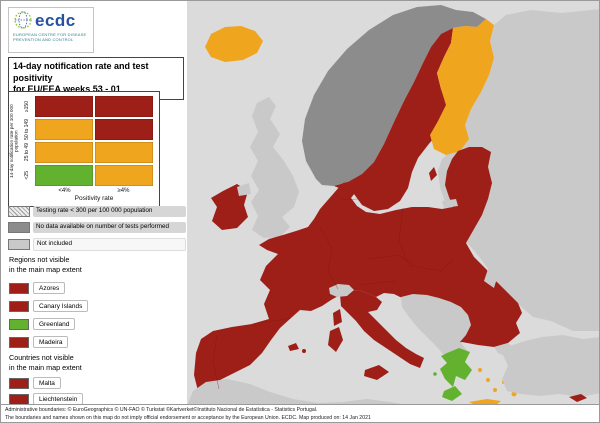 The height and width of the screenshot is (423, 600). What do you see at coordinates (19, 383) in the screenshot?
I see `malta-swatch` at bounding box center [19, 383].